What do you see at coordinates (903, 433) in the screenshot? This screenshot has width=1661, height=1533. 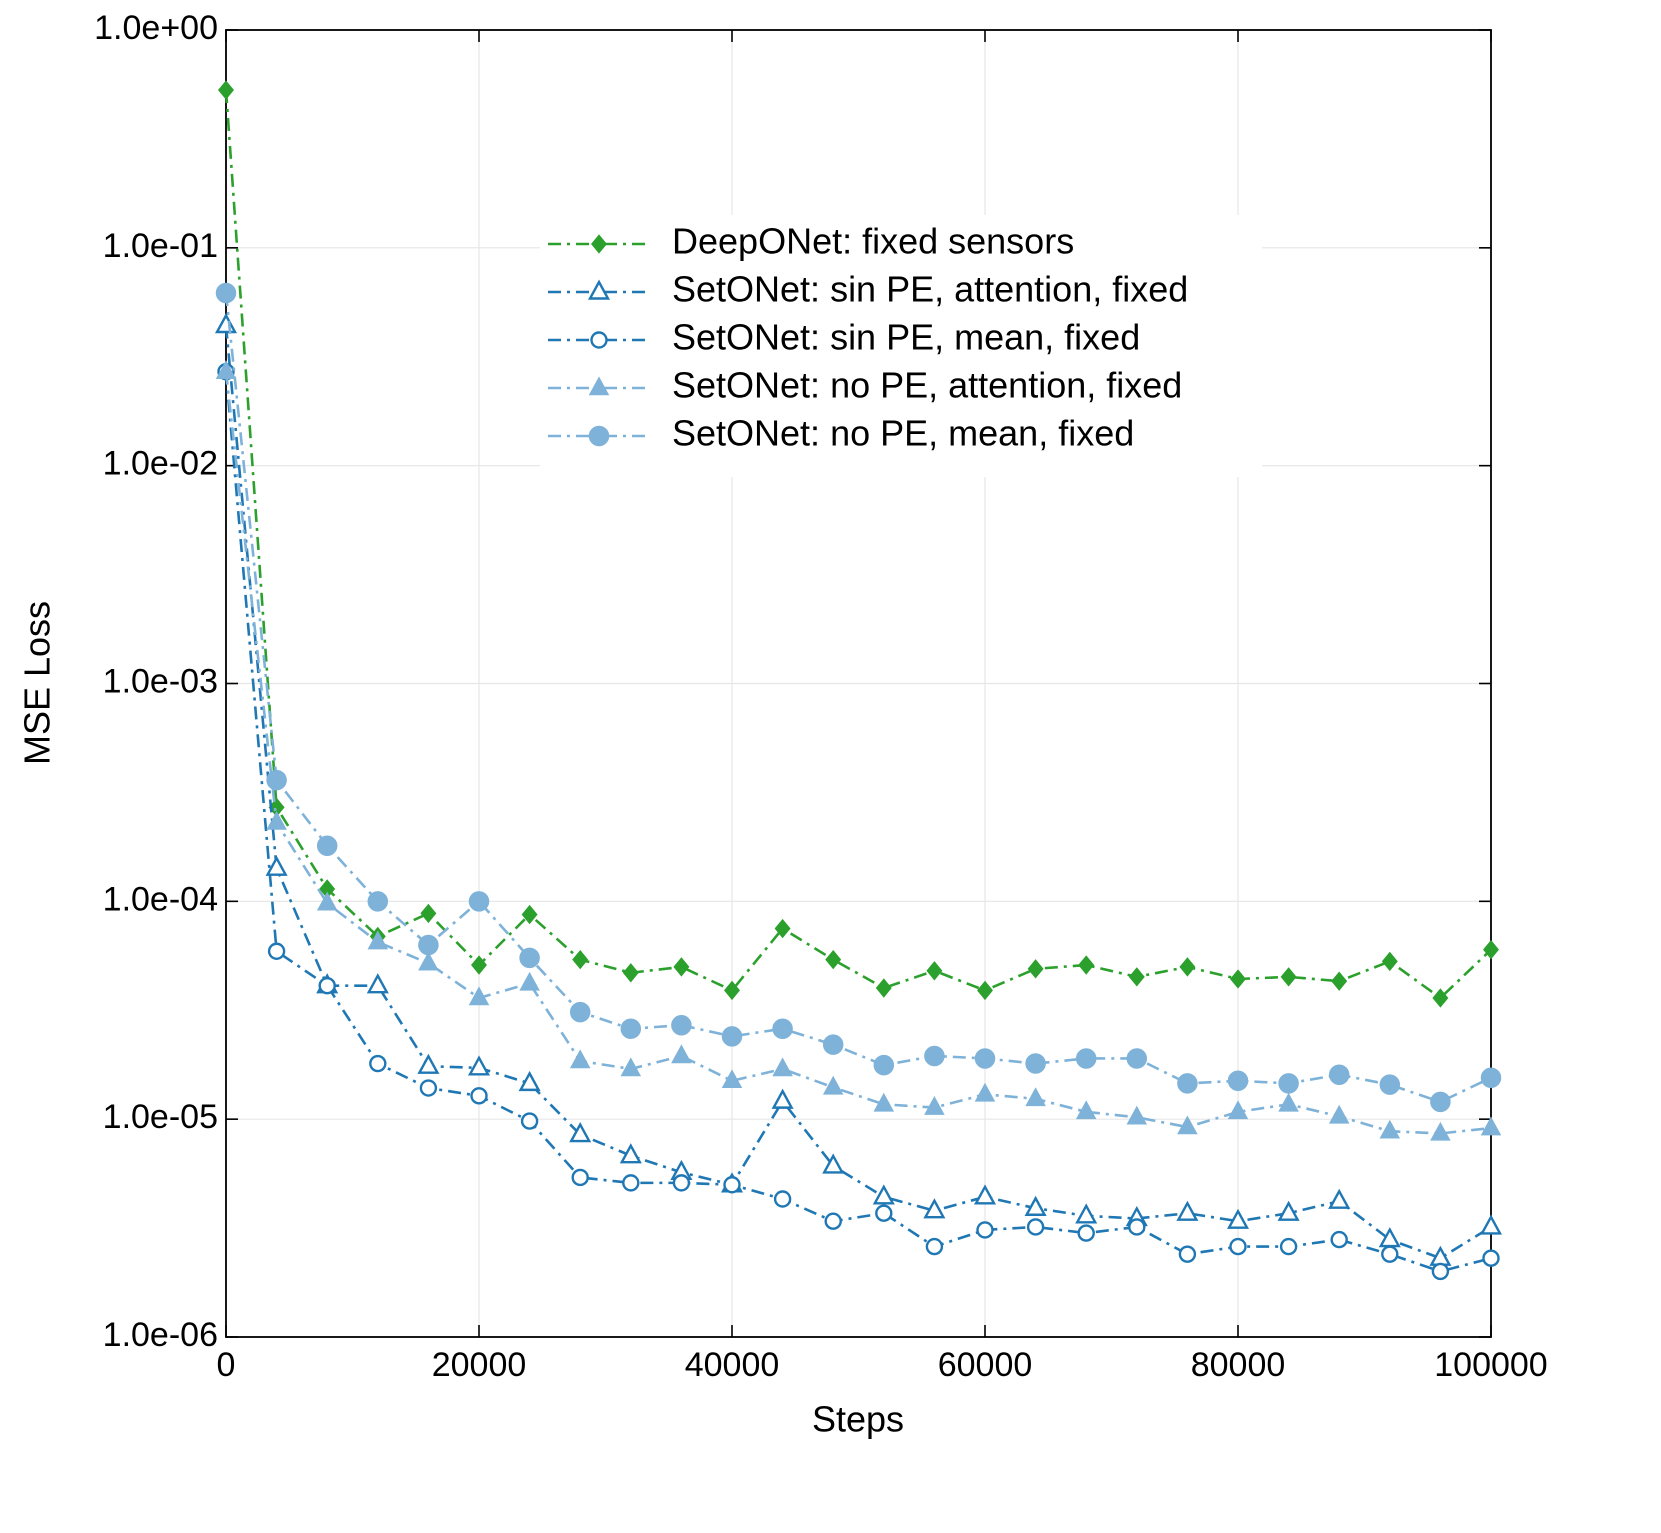 I see `legend-label: SetONet: no PE, mean, fixed` at bounding box center [903, 433].